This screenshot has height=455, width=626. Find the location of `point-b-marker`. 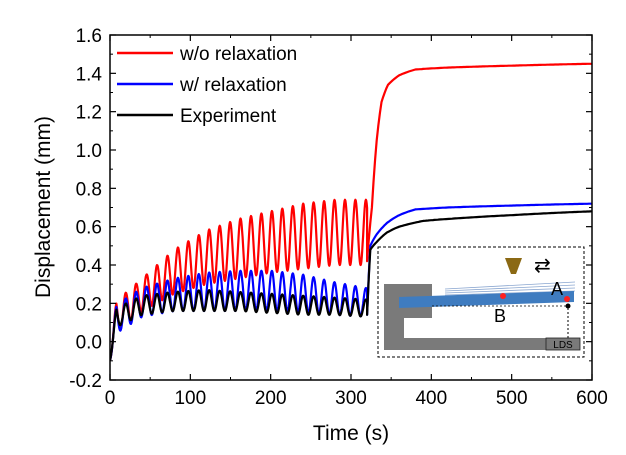

point-b-marker is located at coordinates (503, 296).